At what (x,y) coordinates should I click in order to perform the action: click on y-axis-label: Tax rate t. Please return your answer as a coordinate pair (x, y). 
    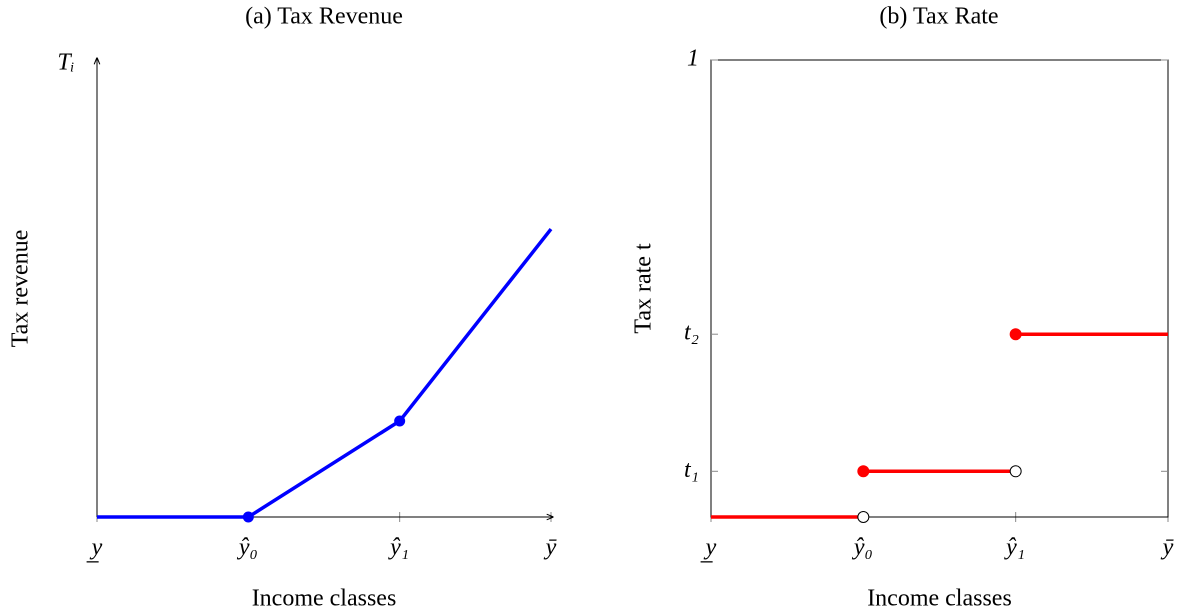
    Looking at the image, I should click on (644, 288).